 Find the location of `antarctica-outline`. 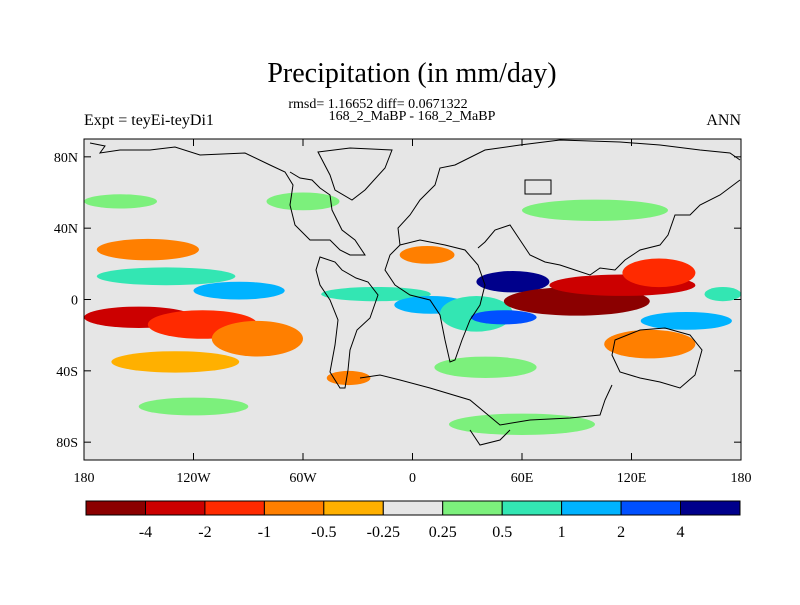

antarctica-outline is located at coordinates (486, 410).